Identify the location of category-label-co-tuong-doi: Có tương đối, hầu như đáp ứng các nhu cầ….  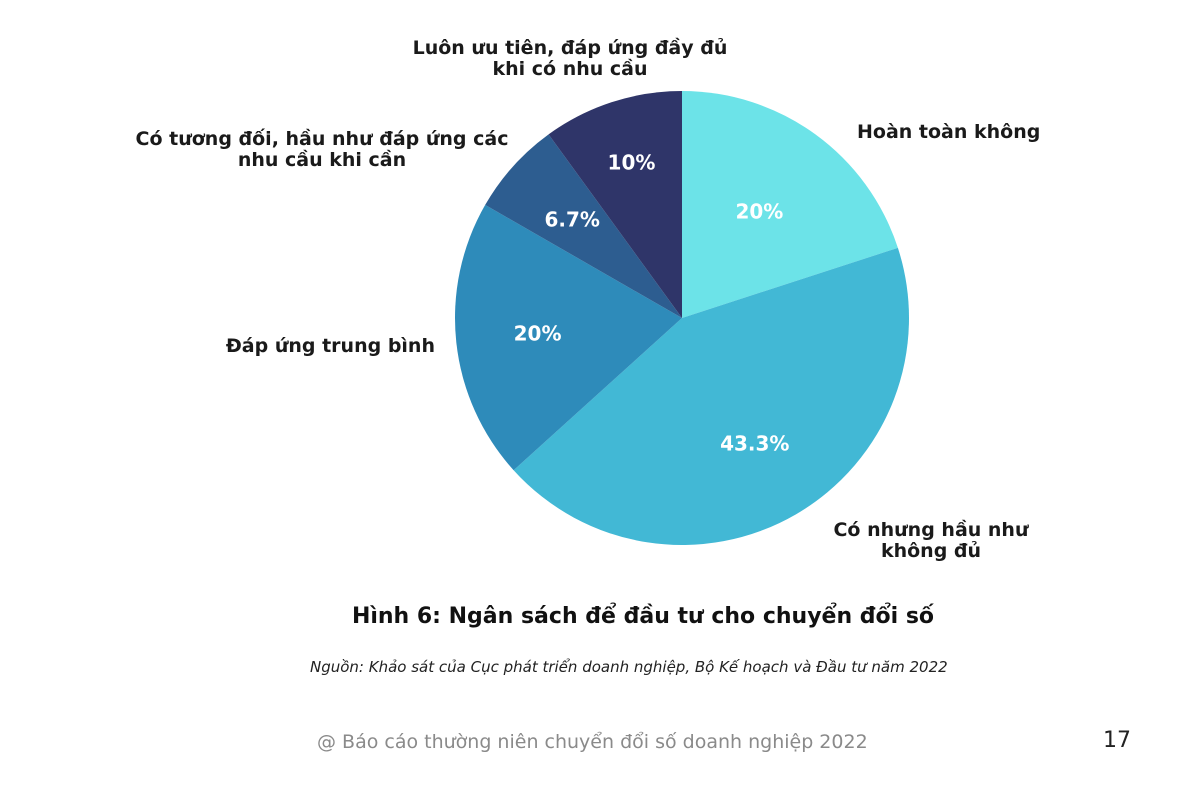
(322, 149).